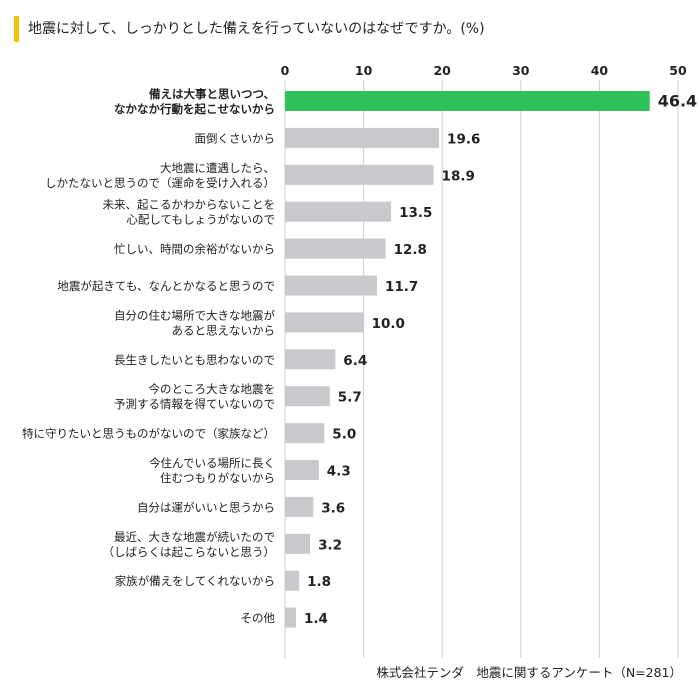  What do you see at coordinates (529, 672) in the screenshot?
I see `source-note: 株式会社テンダ 地震に関するアンケート（N=281）` at bounding box center [529, 672].